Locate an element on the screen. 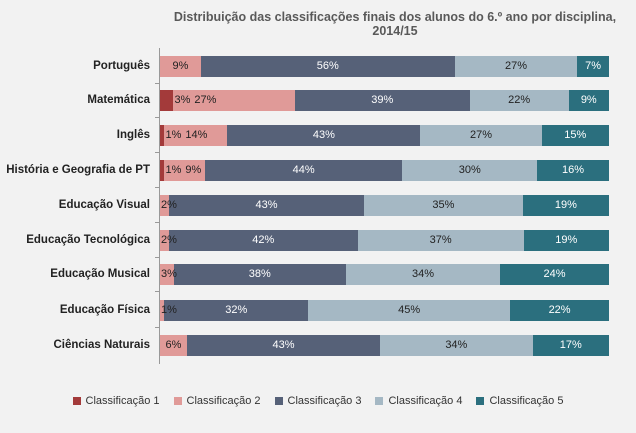  stacked-bar: 1% 14% 43% 27% 15% is located at coordinates (384, 135).